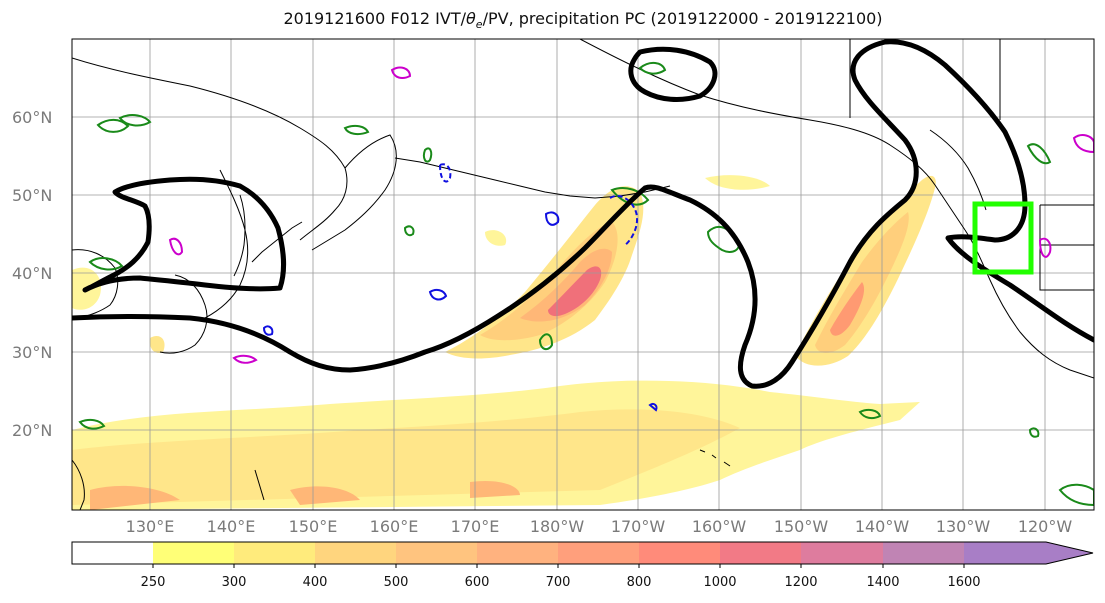 This screenshot has height=603, width=1105. Describe the element at coordinates (259, 485) in the screenshot. I see `coast-marianas` at that location.